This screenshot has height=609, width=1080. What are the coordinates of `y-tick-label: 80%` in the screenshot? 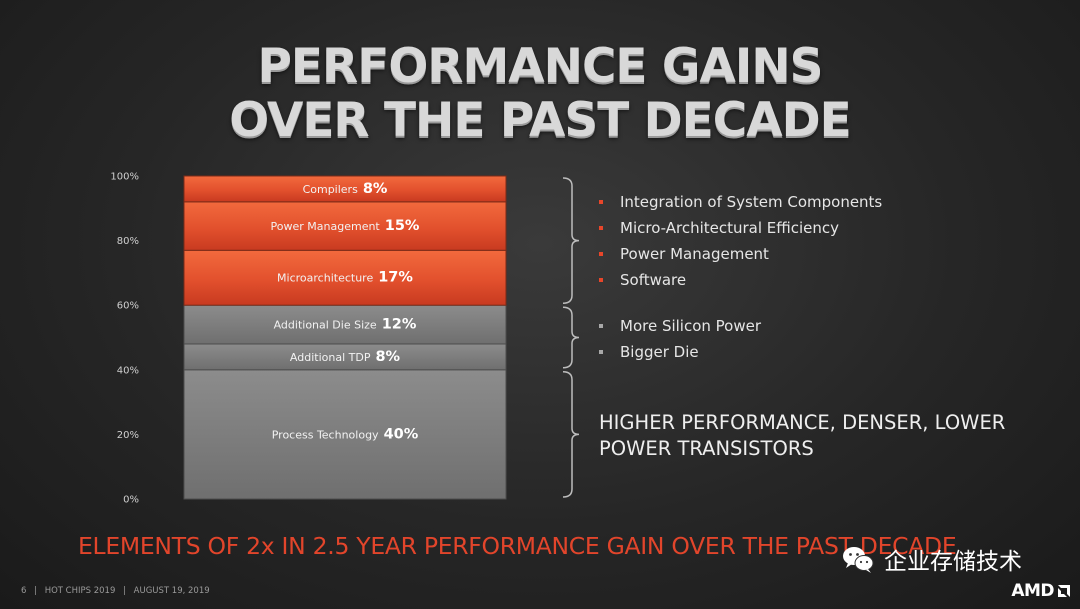 It's located at (128, 241).